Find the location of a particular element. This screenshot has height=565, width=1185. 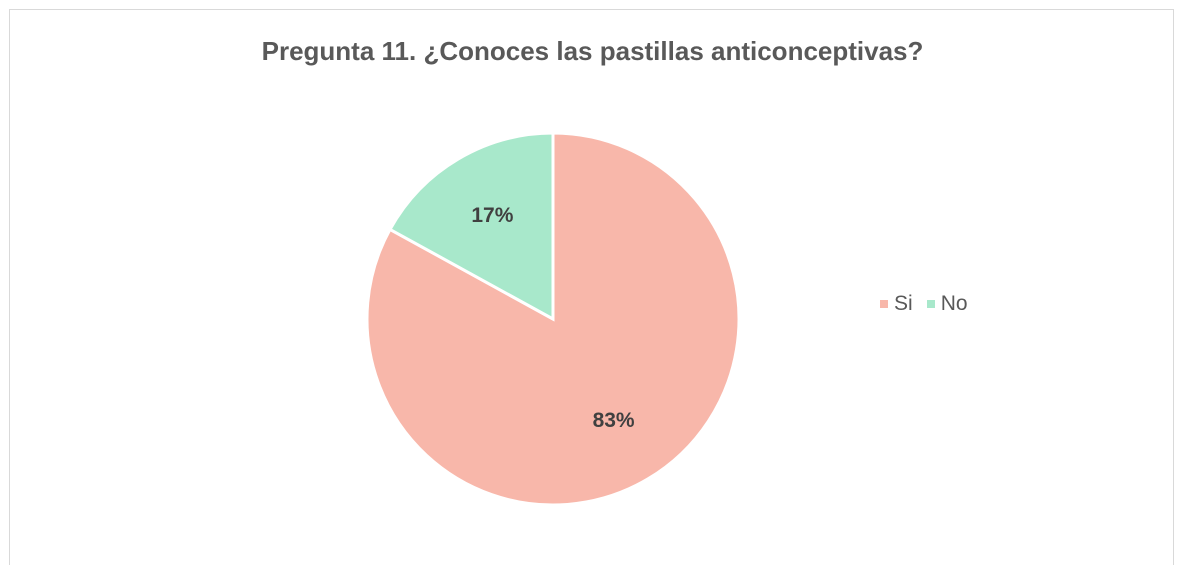

legend-item-si: Si is located at coordinates (896, 304).